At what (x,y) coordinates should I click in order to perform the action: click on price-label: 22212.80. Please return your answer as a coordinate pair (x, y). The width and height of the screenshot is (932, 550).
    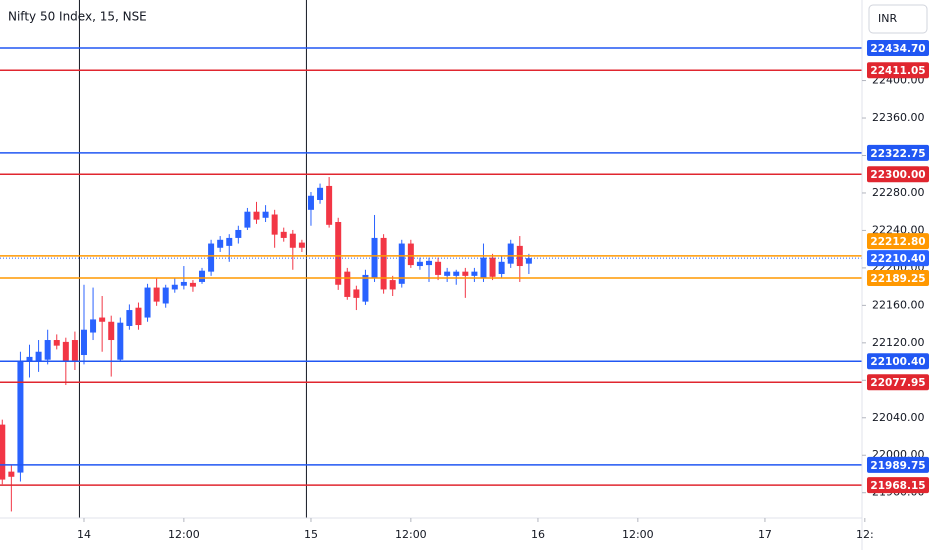
    Looking at the image, I should click on (897, 242).